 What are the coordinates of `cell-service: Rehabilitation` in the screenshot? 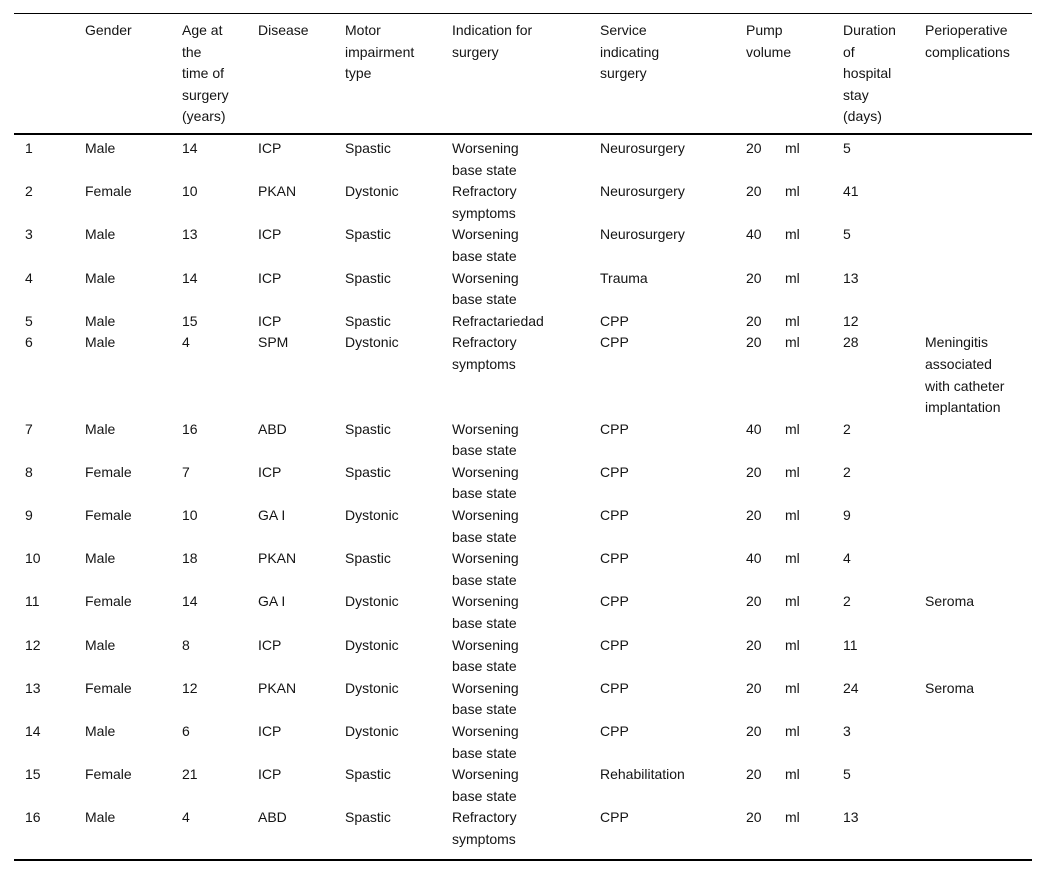 It's located at (642, 774).